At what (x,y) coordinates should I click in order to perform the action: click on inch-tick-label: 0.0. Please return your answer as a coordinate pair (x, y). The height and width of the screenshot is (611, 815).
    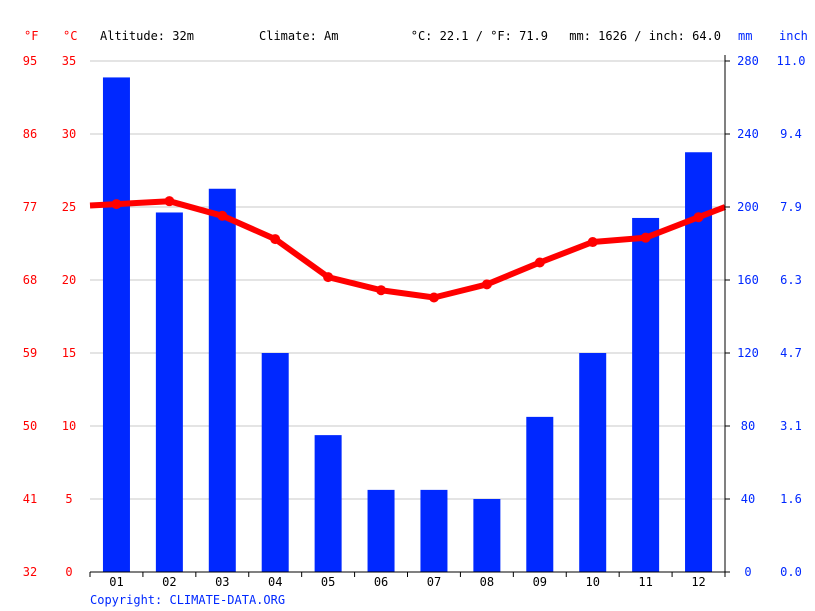
    Looking at the image, I should click on (791, 572).